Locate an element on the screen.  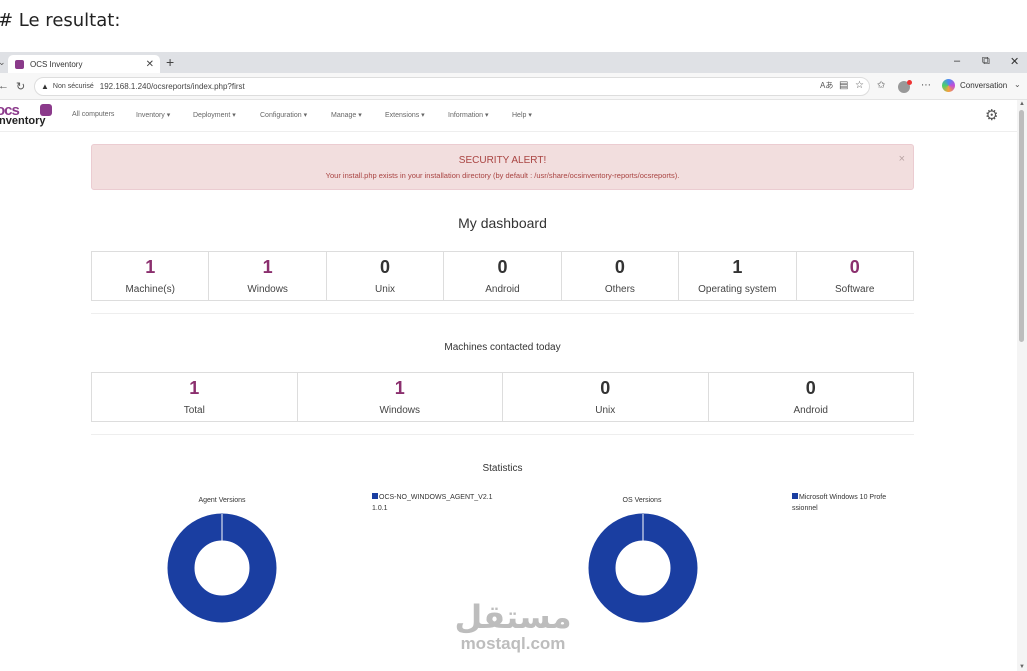
contacted-total: 1 Total is located at coordinates (195, 397).